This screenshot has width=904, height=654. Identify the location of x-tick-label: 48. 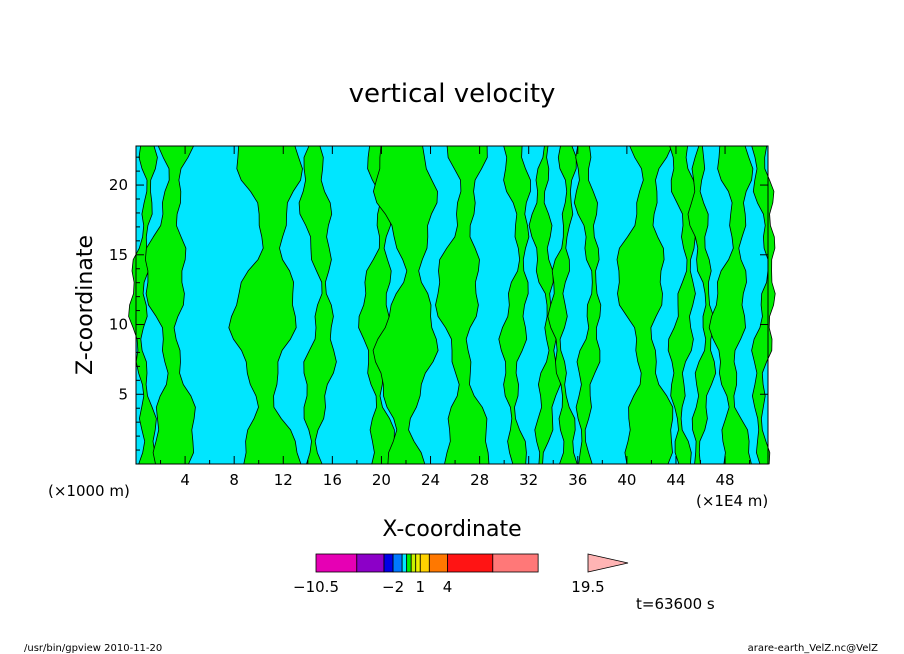
(725, 480).